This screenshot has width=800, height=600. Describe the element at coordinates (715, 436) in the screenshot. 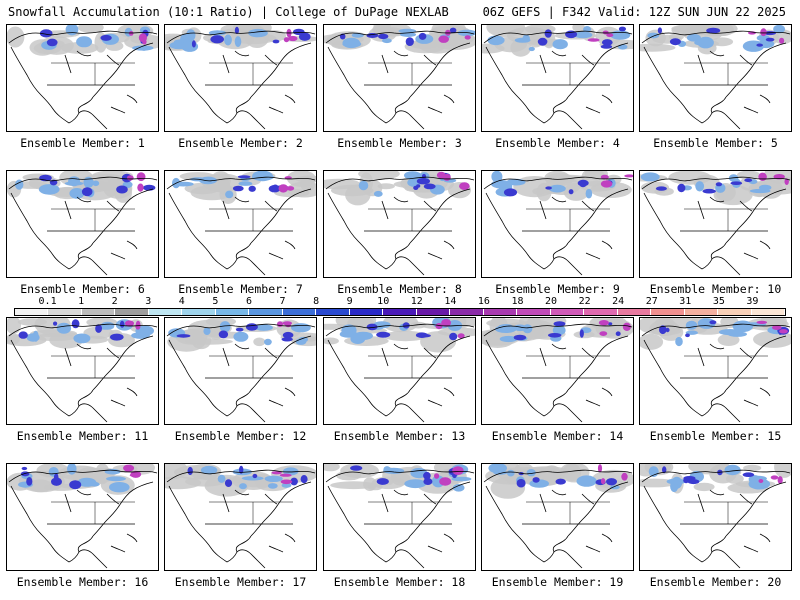

I see `ensemble-member-label: Ensemble Member: 15` at that location.